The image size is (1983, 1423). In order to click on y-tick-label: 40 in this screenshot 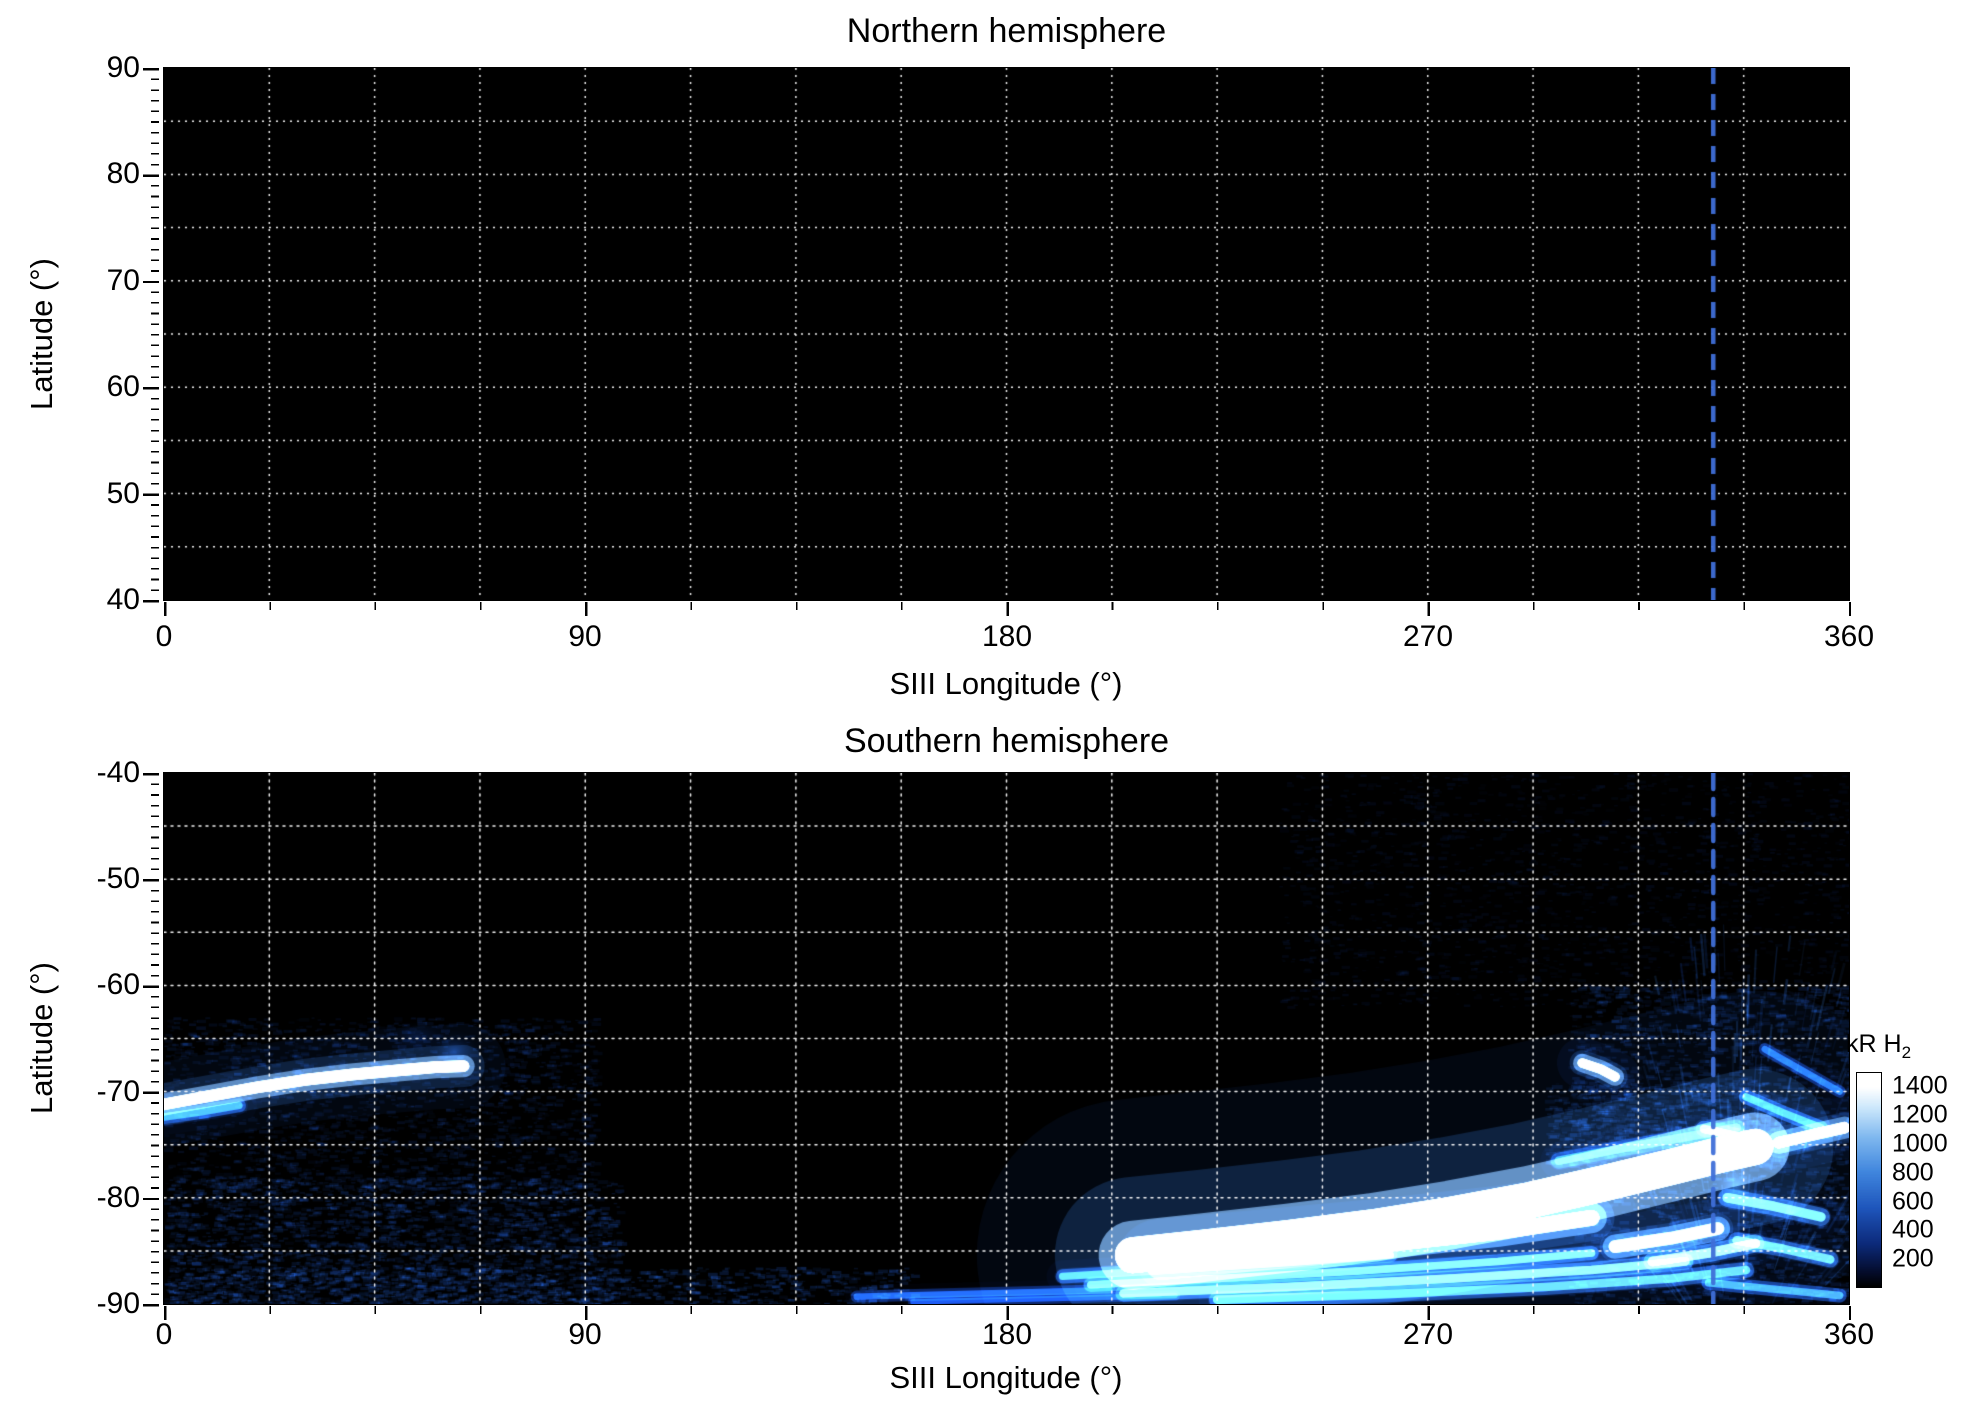, I will do `click(123, 599)`.